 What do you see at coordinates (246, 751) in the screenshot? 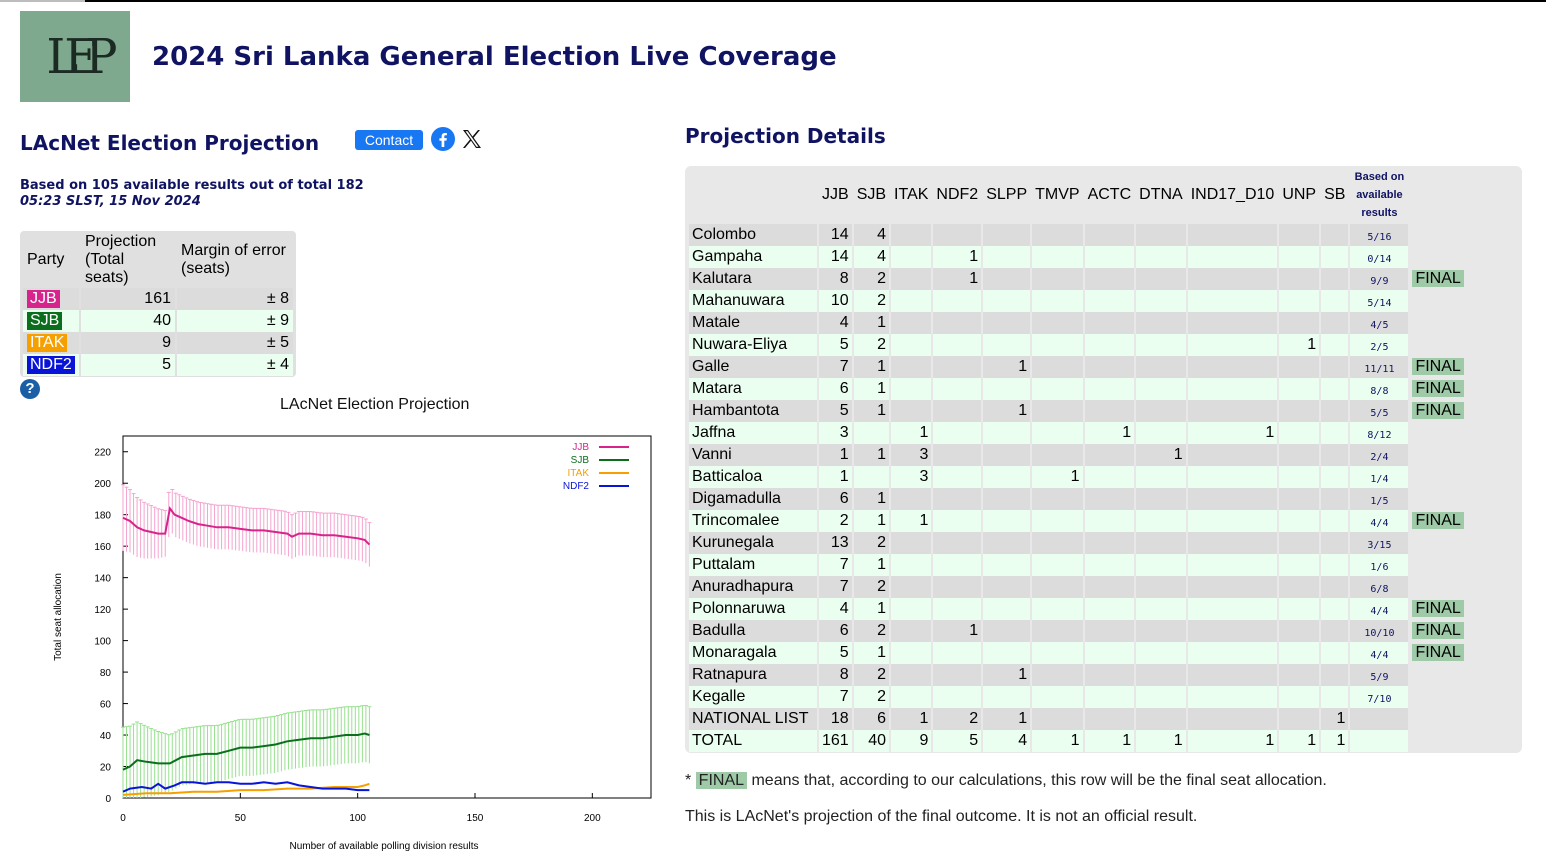
I see `series-line-sjb` at bounding box center [246, 751].